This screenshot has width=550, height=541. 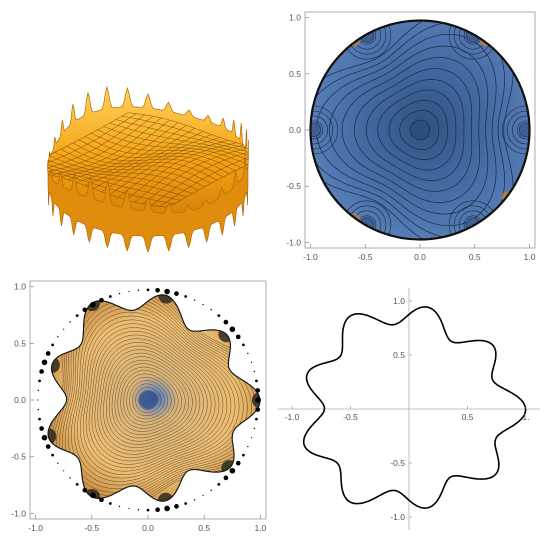 I want to click on surface-plot, so click(x=148, y=169).